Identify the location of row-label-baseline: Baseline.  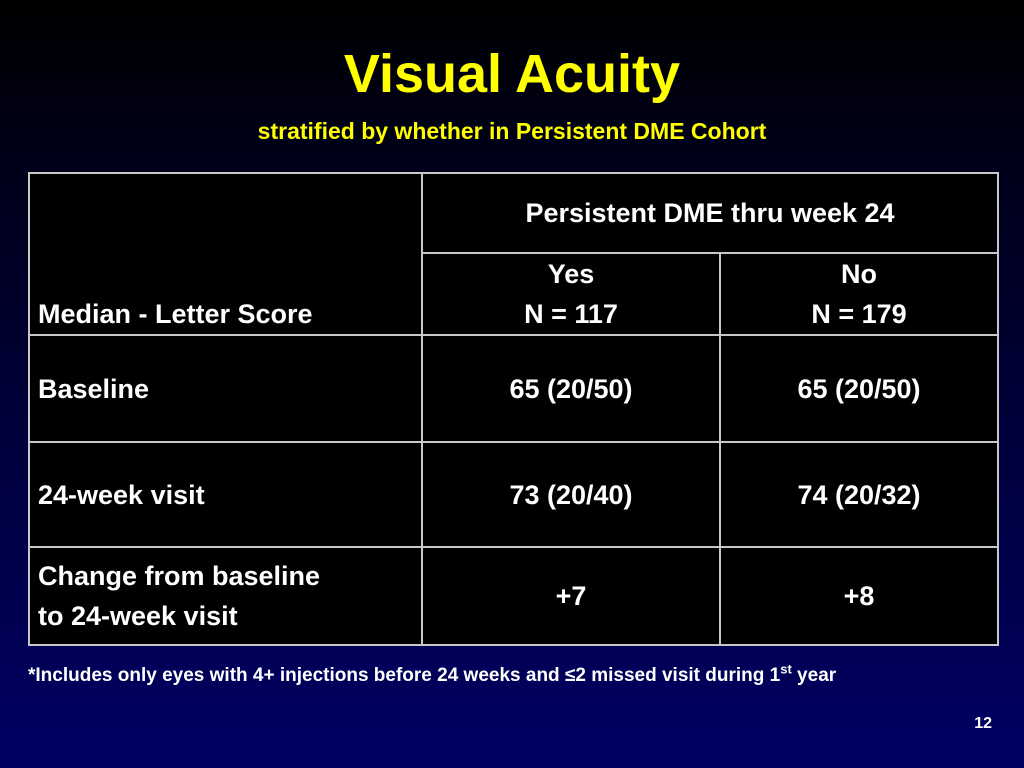
(225, 388).